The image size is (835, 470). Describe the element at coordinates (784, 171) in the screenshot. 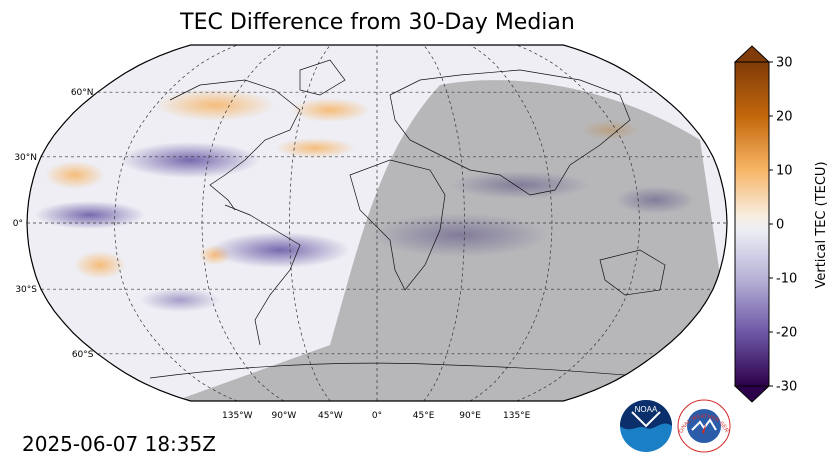

I see `colorbar-tick-label: 10` at that location.